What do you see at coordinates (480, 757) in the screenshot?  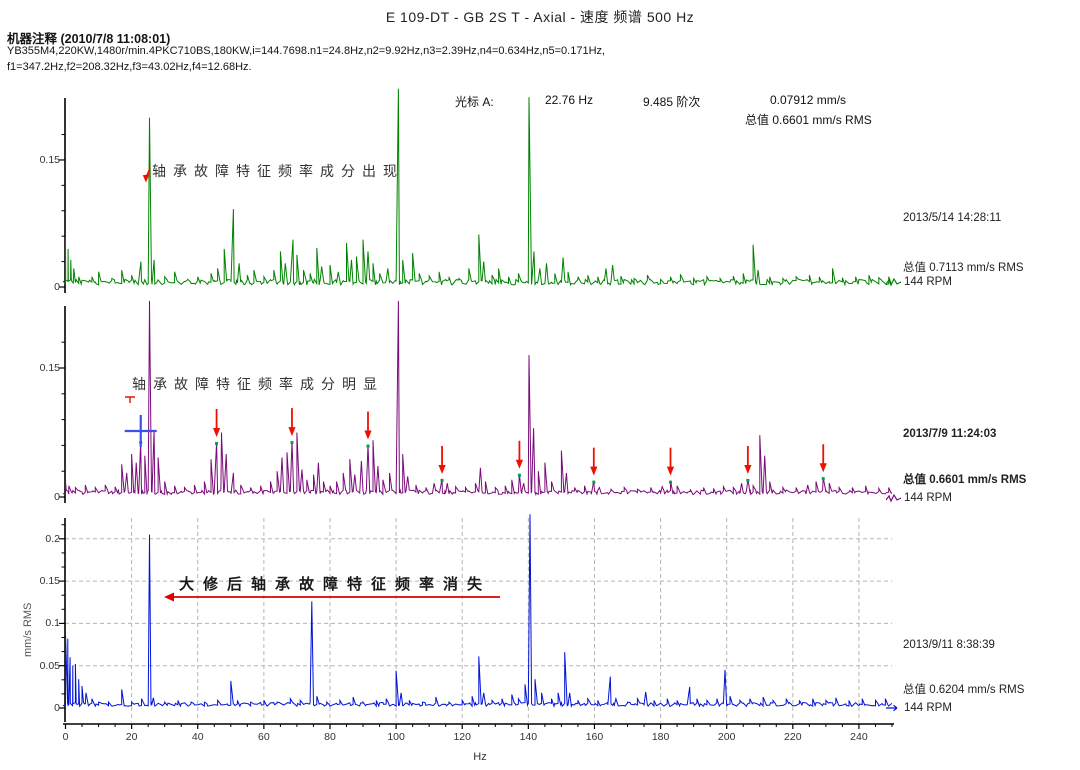 I see `x-axis-unit: Hz` at bounding box center [480, 757].